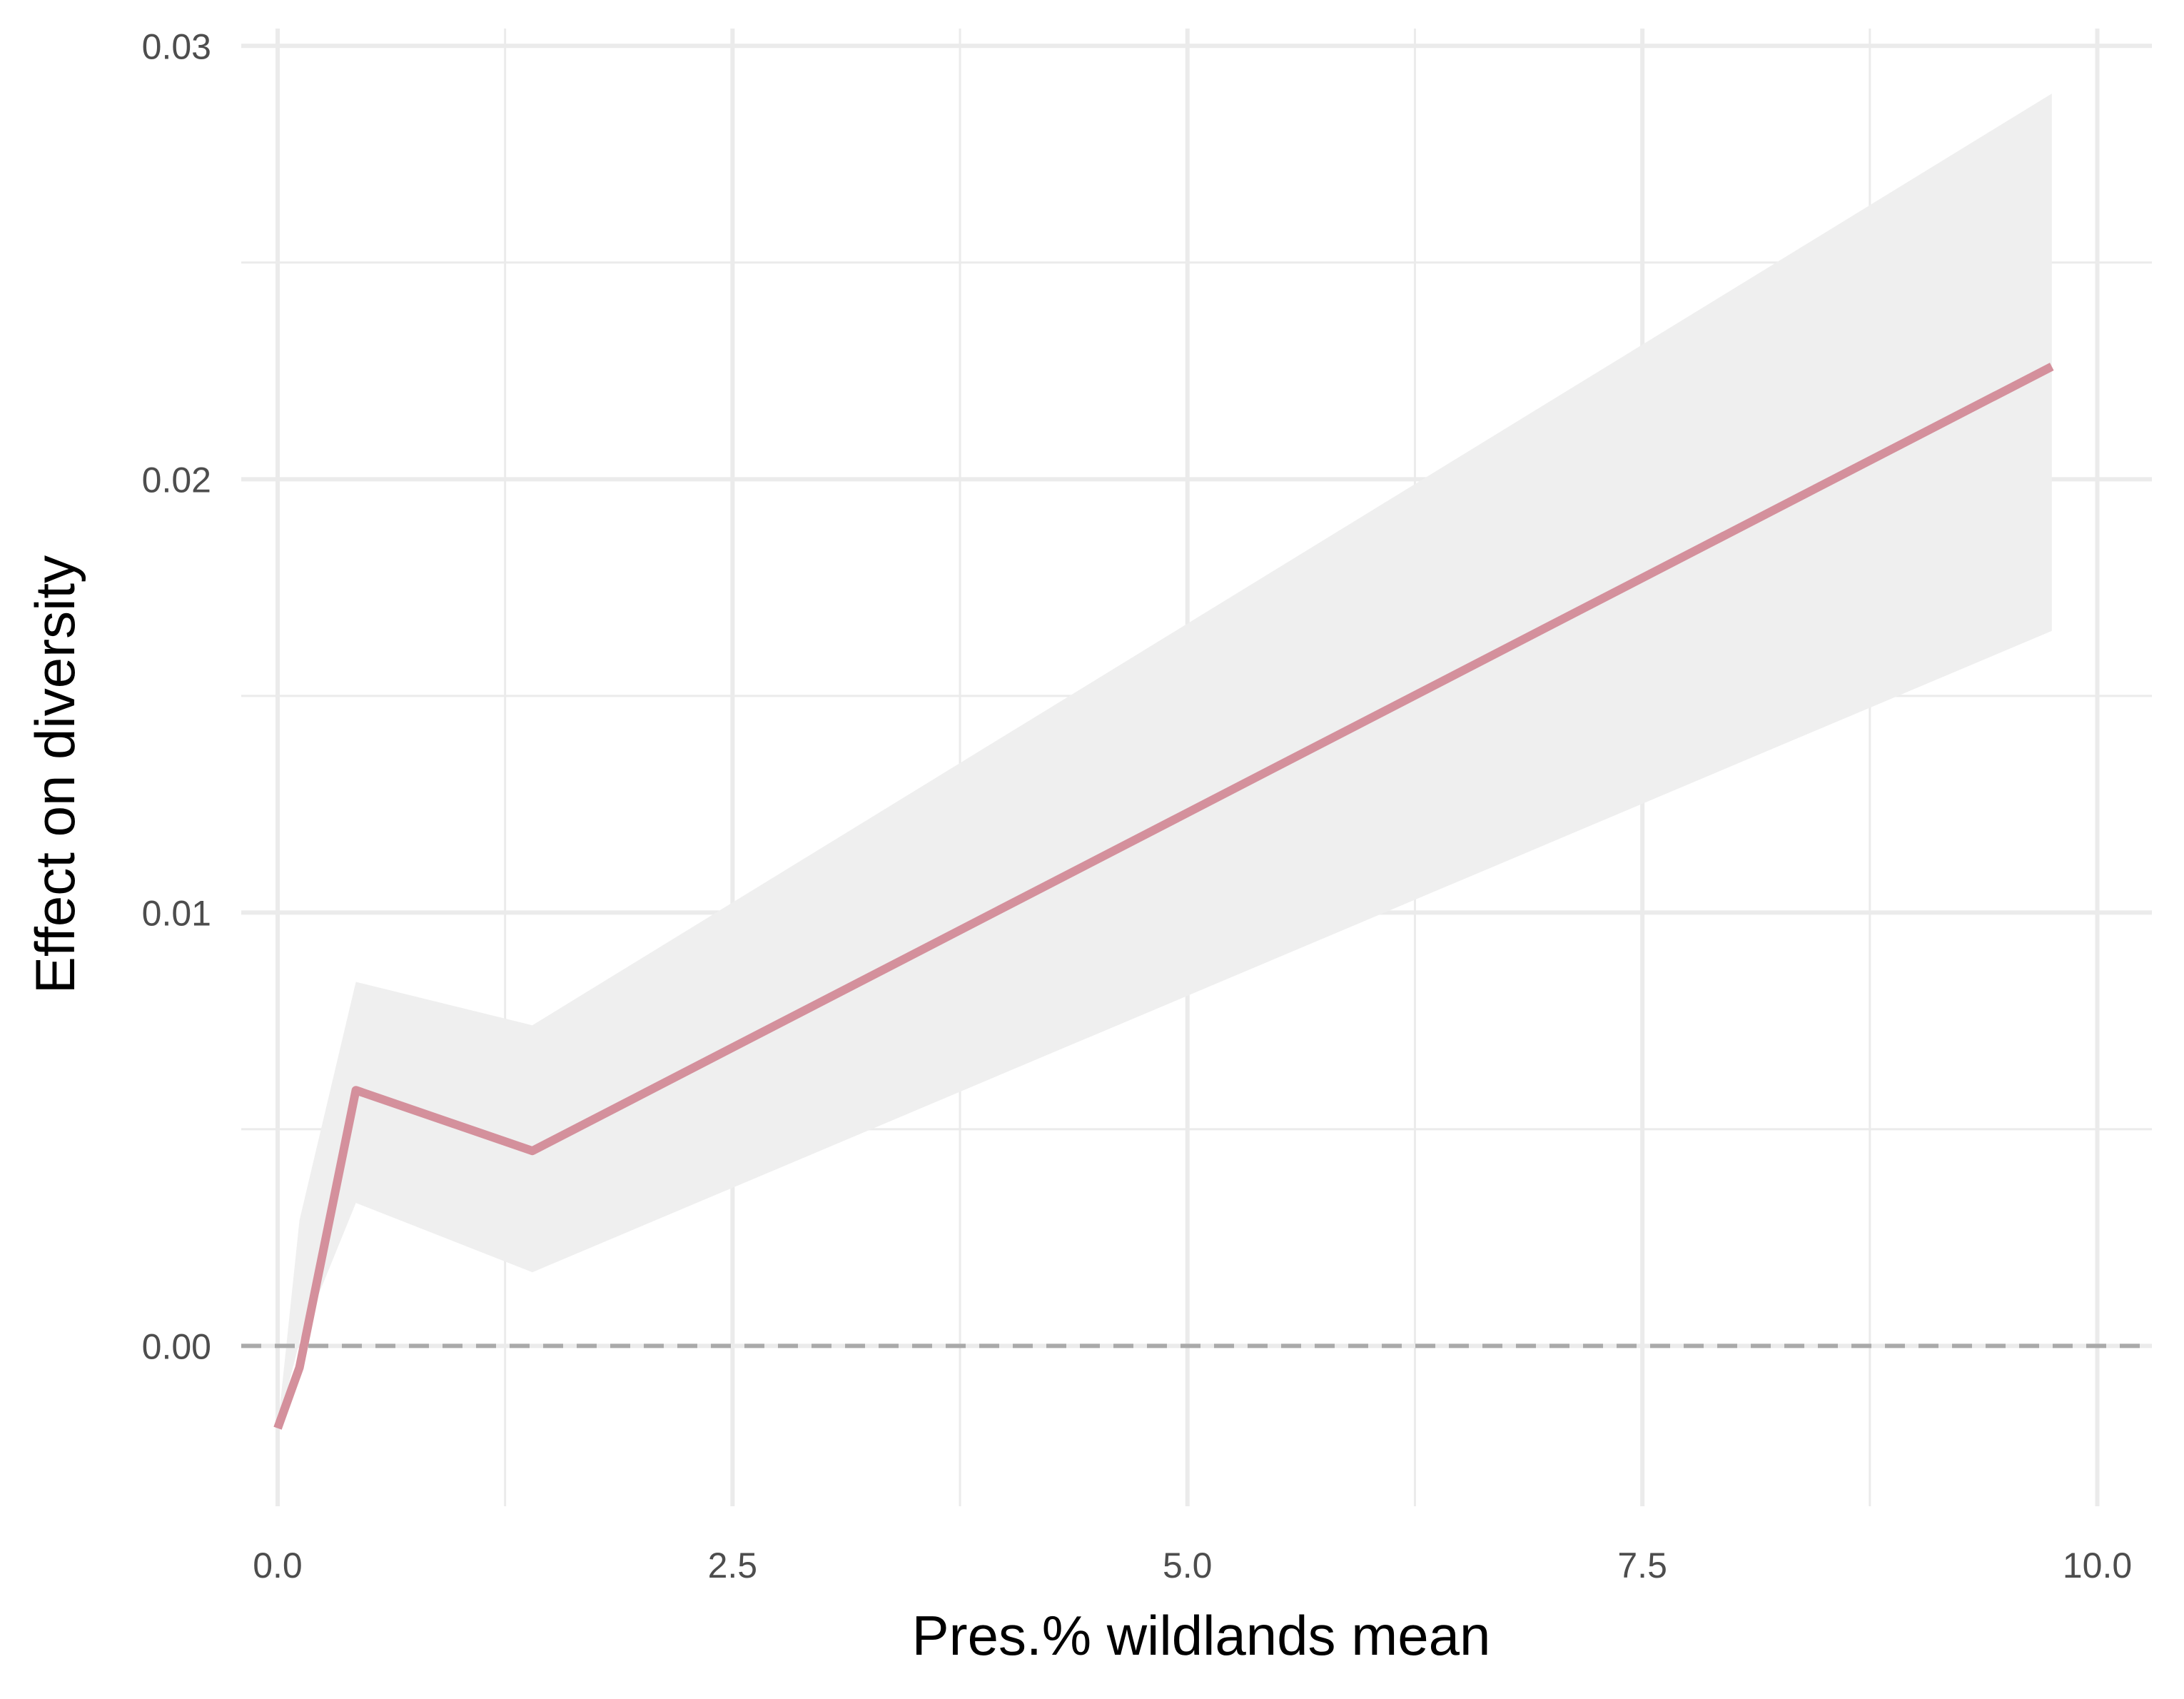 The image size is (2184, 1699). What do you see at coordinates (1188, 1565) in the screenshot?
I see `x-tick-label: 5.0` at bounding box center [1188, 1565].